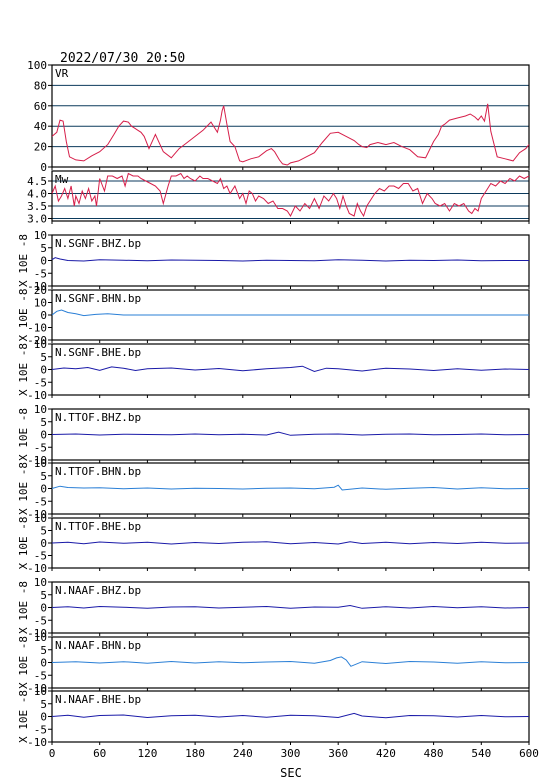 The height and width of the screenshot is (781, 554). Describe the element at coordinates (291, 773) in the screenshot. I see `x-axis-label: SEC` at that location.